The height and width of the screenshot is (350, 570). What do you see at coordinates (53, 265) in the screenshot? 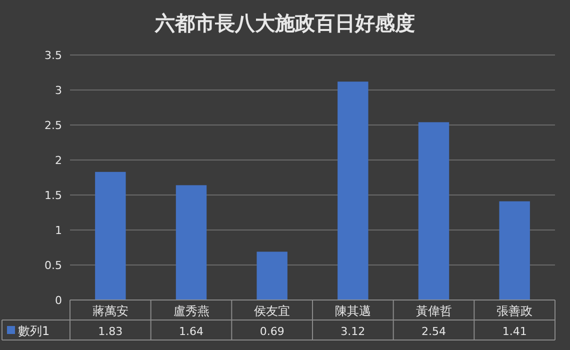
I see `y-tick-label: 0.5` at bounding box center [53, 265].